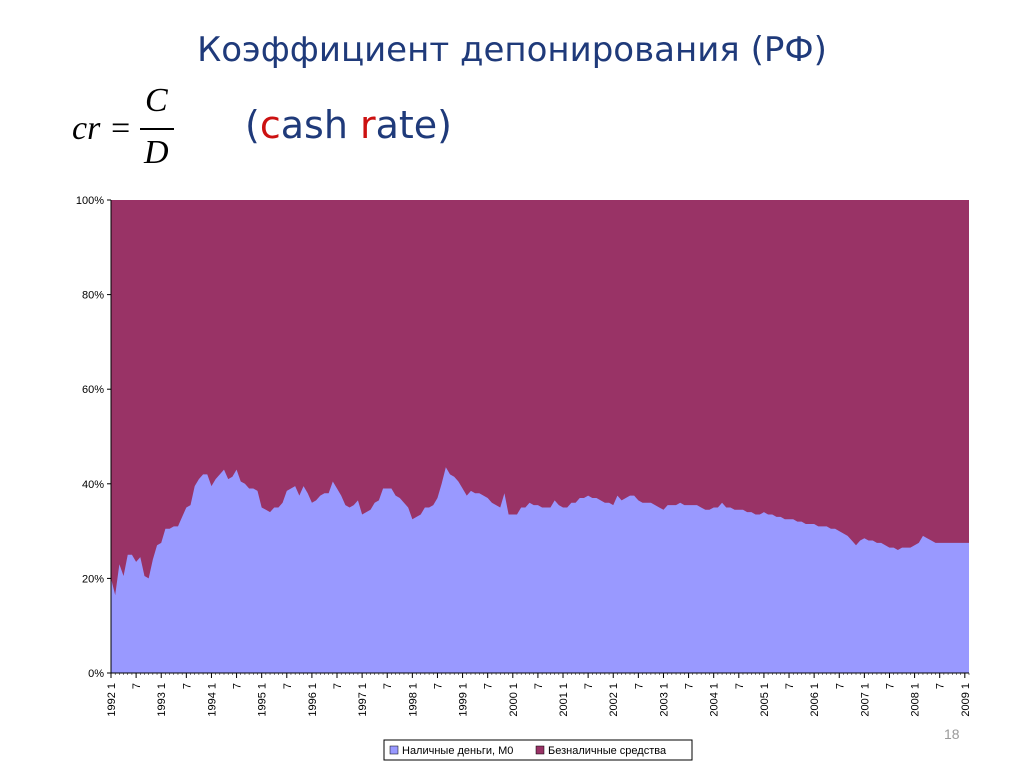  I want to click on x-tick-label: 2007 1, so click(865, 700).